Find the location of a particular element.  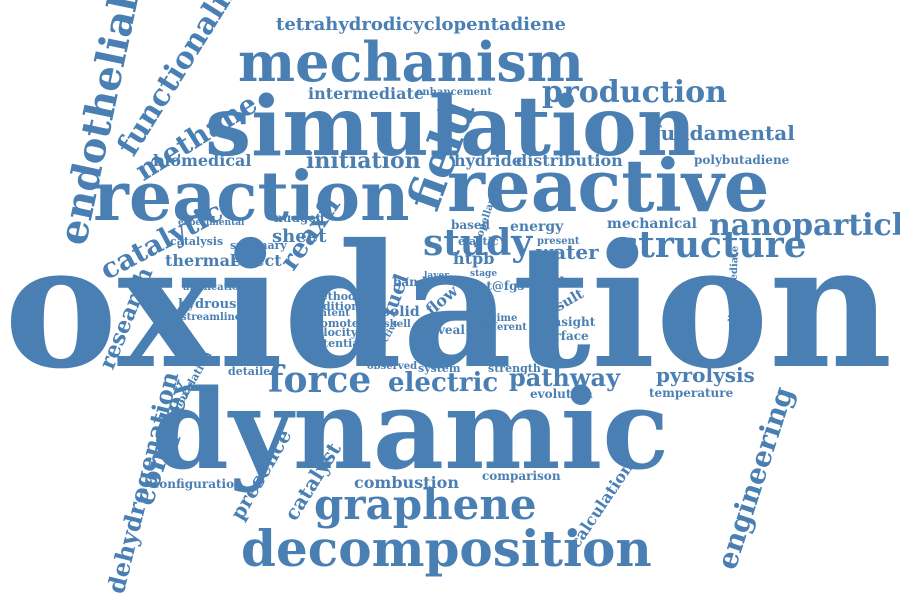

word-application: application is located at coordinates (214, 287).